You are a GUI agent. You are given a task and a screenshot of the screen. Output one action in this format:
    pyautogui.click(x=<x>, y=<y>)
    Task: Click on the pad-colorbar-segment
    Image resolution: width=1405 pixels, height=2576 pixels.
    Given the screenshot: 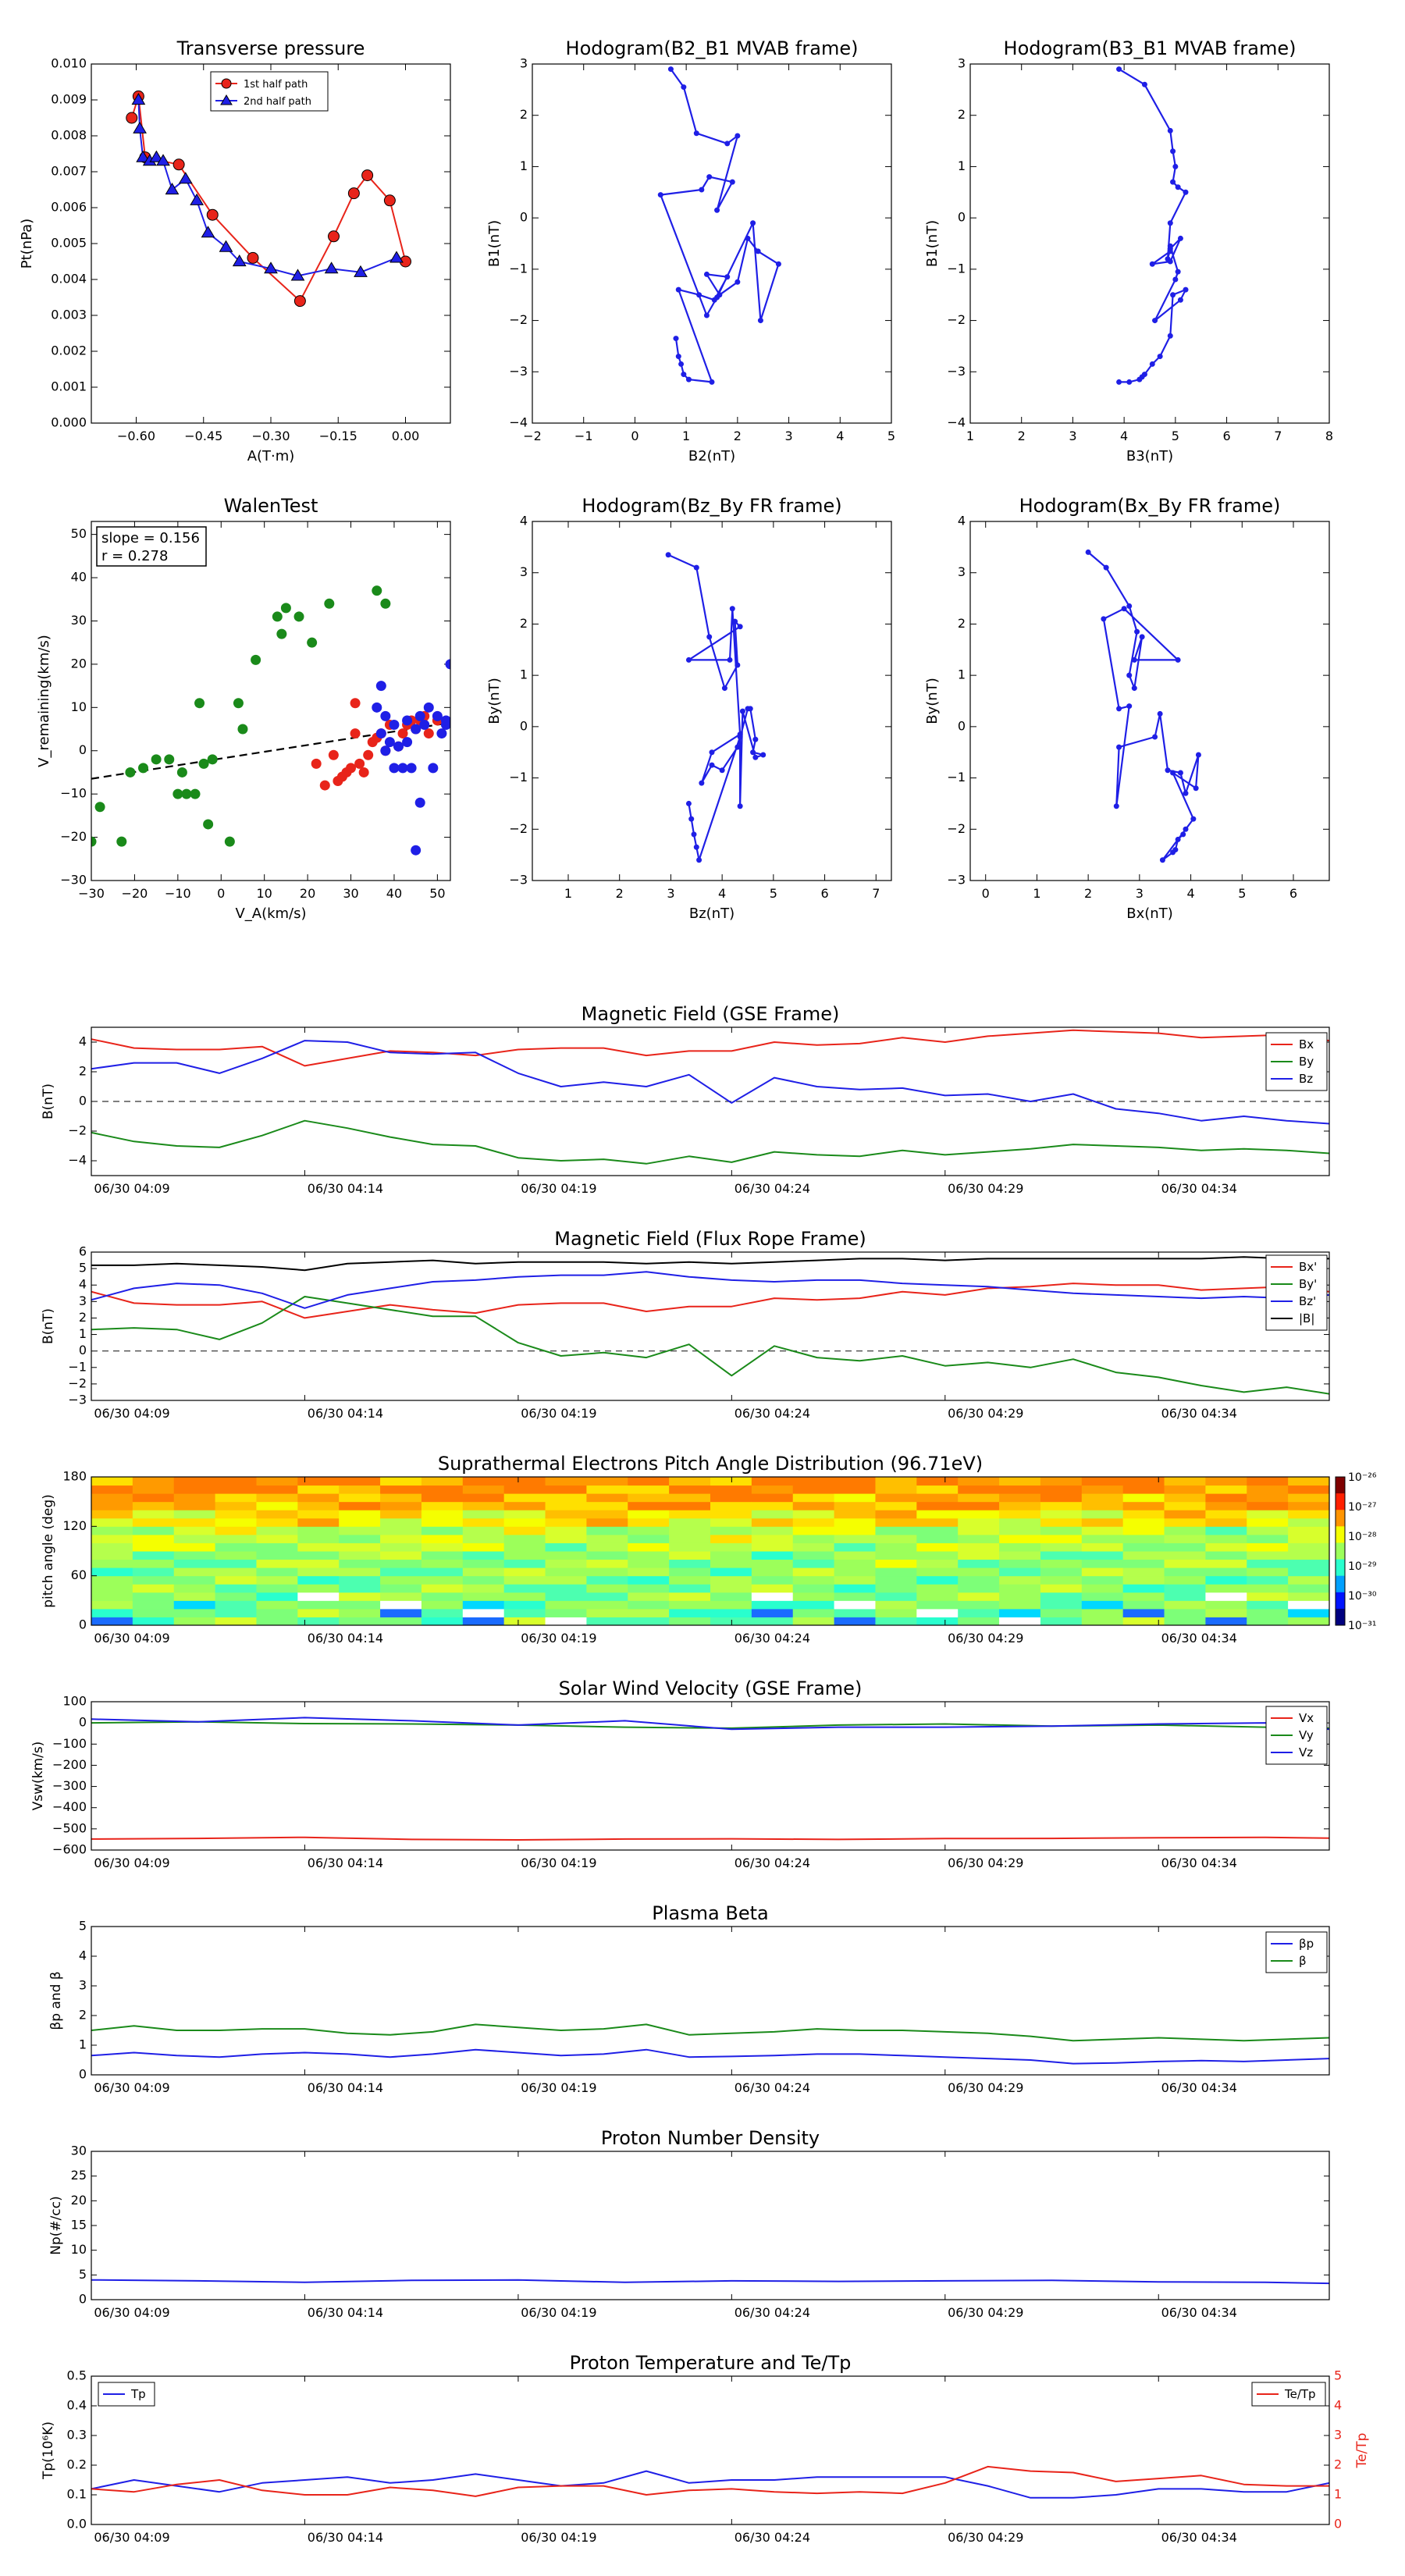 What is the action you would take?
    pyautogui.click(x=1341, y=1551)
    